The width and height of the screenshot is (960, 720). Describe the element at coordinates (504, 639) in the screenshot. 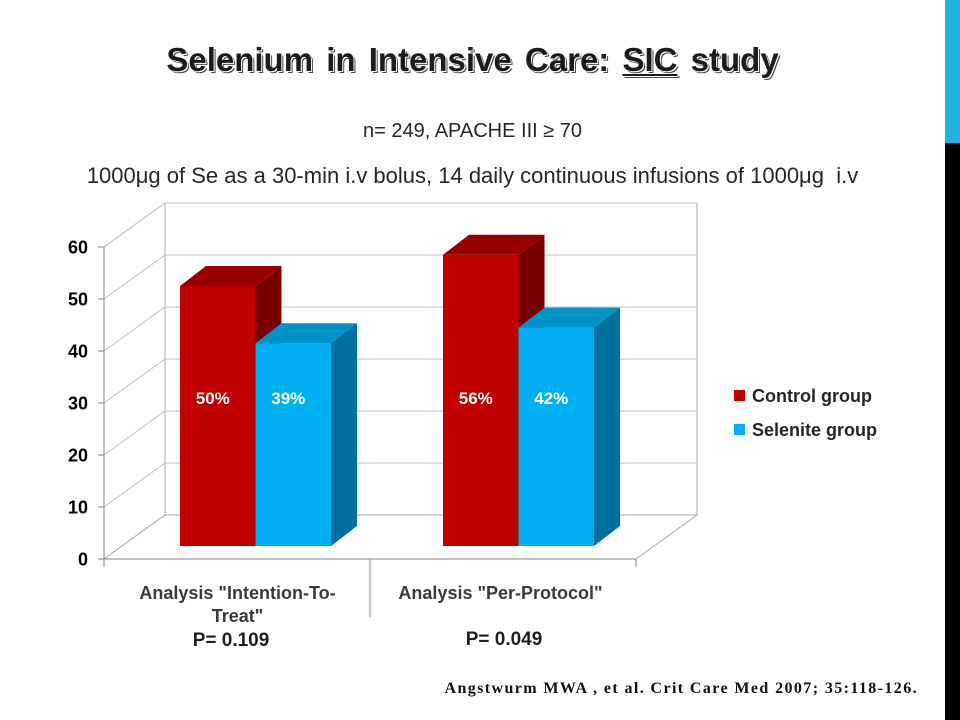

I see `p-value-per-protocol: P= 0.049` at that location.